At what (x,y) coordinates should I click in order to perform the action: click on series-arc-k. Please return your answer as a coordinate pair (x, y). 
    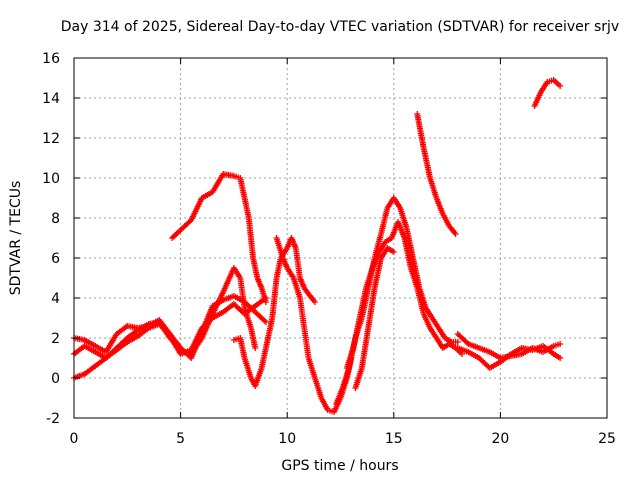
    Looking at the image, I should click on (509, 357).